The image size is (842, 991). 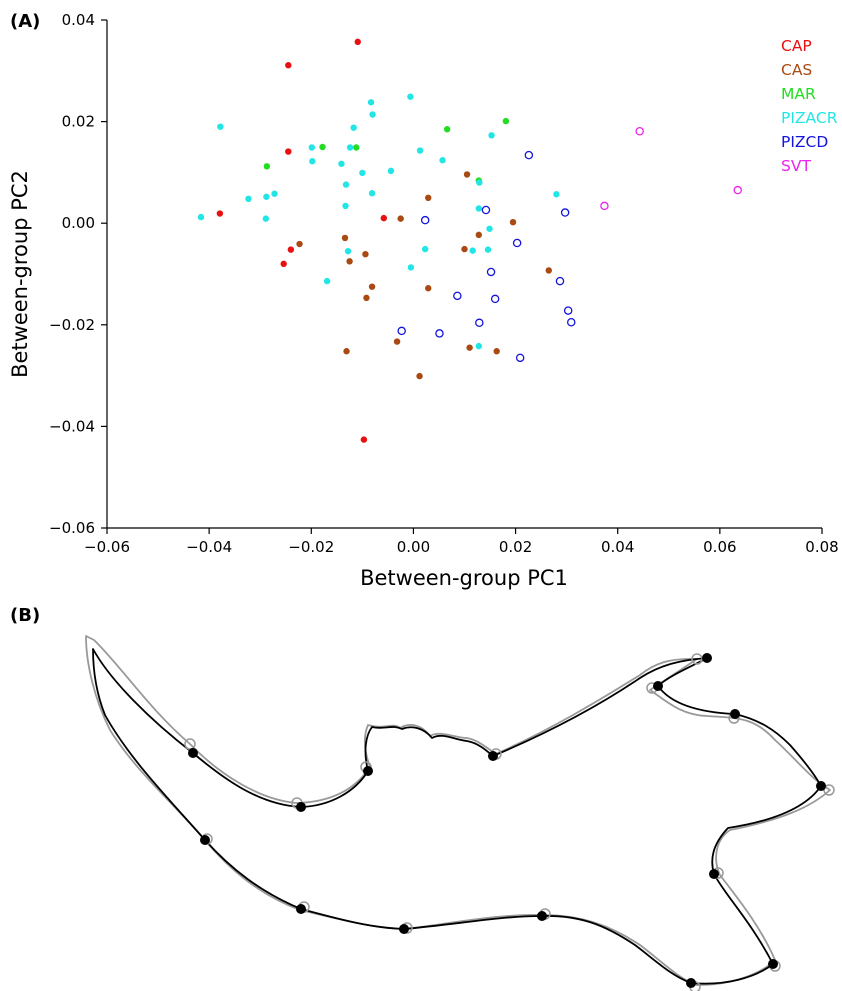 I want to click on legend-entry-mar: MAR, so click(x=798, y=94).